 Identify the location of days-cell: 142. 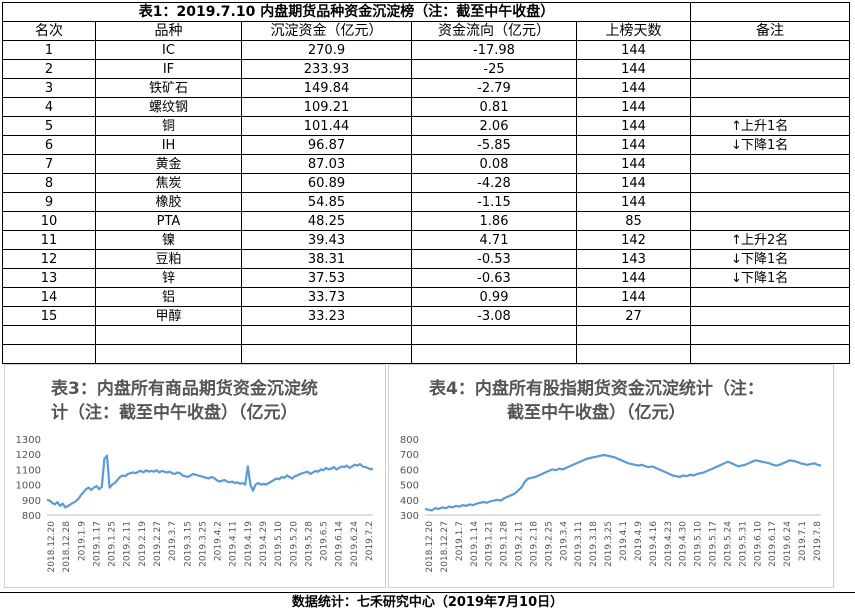
(633, 240).